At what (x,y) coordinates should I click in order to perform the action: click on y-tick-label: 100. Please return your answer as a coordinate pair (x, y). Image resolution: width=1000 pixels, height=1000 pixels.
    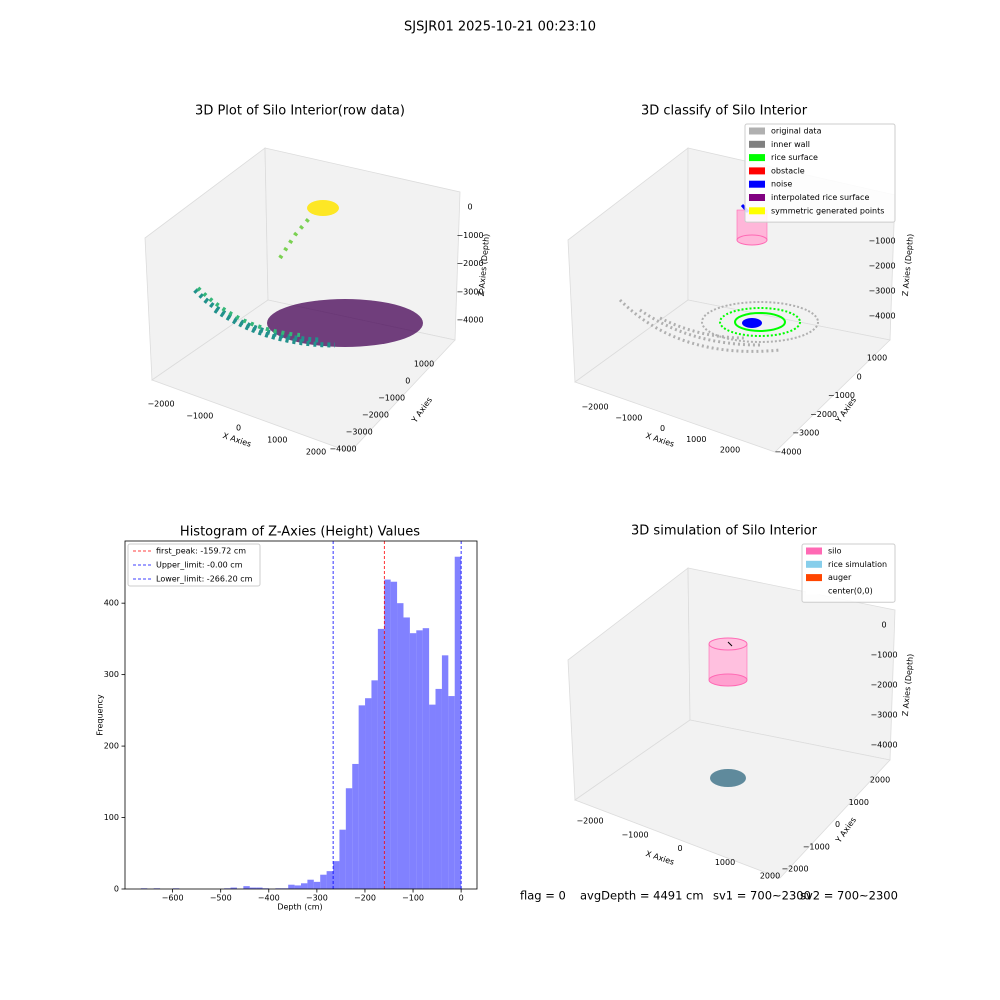
    Looking at the image, I should click on (111, 817).